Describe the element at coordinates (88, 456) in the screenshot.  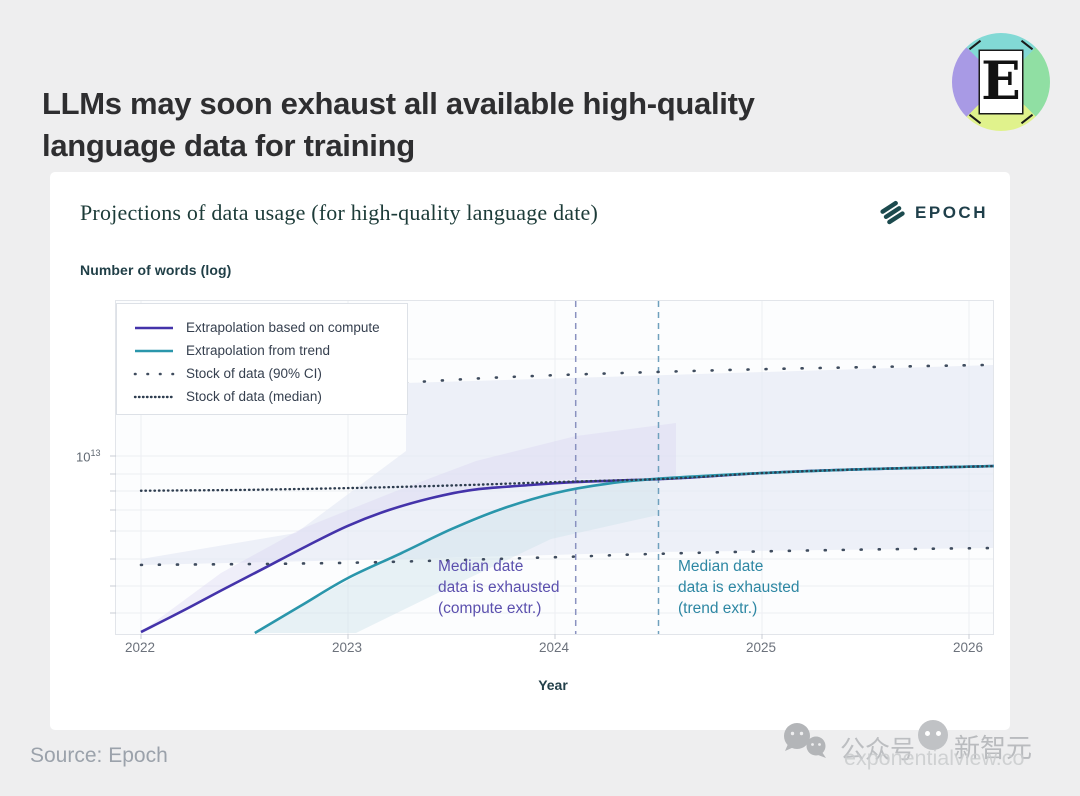
I see `y-tick-label: 1013` at that location.